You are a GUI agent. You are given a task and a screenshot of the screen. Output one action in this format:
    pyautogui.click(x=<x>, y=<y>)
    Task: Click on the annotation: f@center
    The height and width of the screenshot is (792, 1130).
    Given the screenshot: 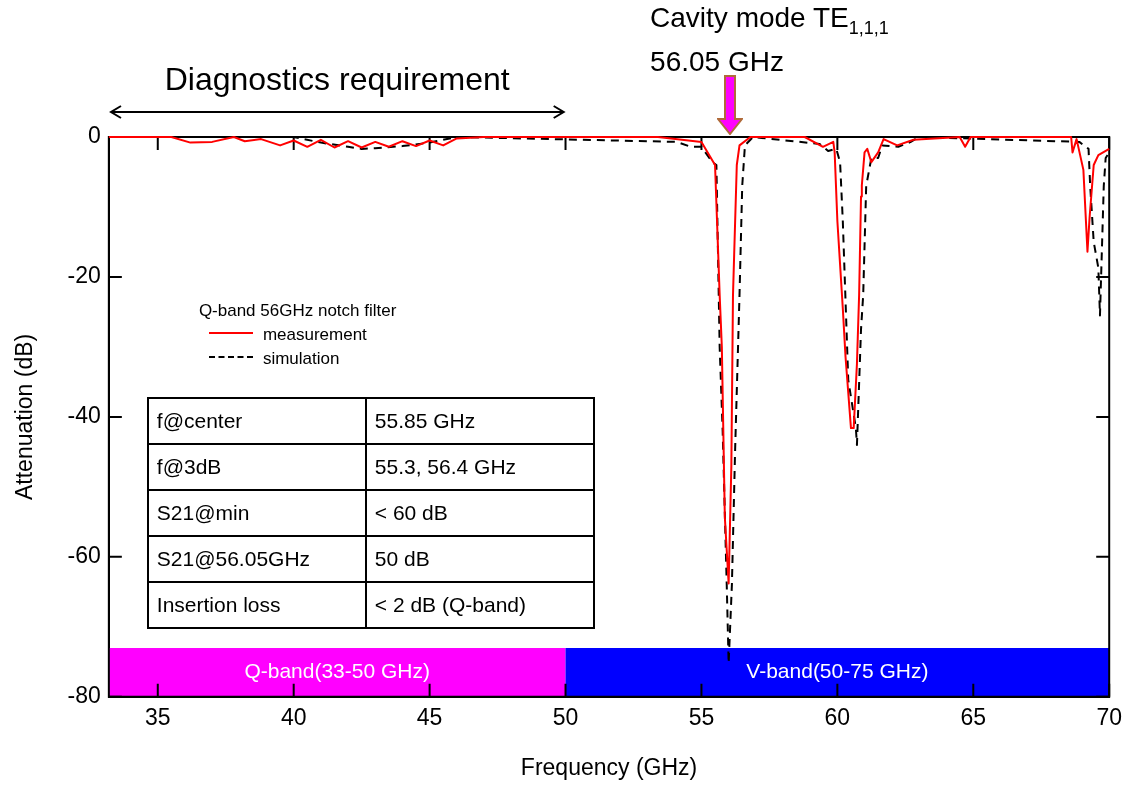 What is the action you would take?
    pyautogui.click(x=256, y=421)
    